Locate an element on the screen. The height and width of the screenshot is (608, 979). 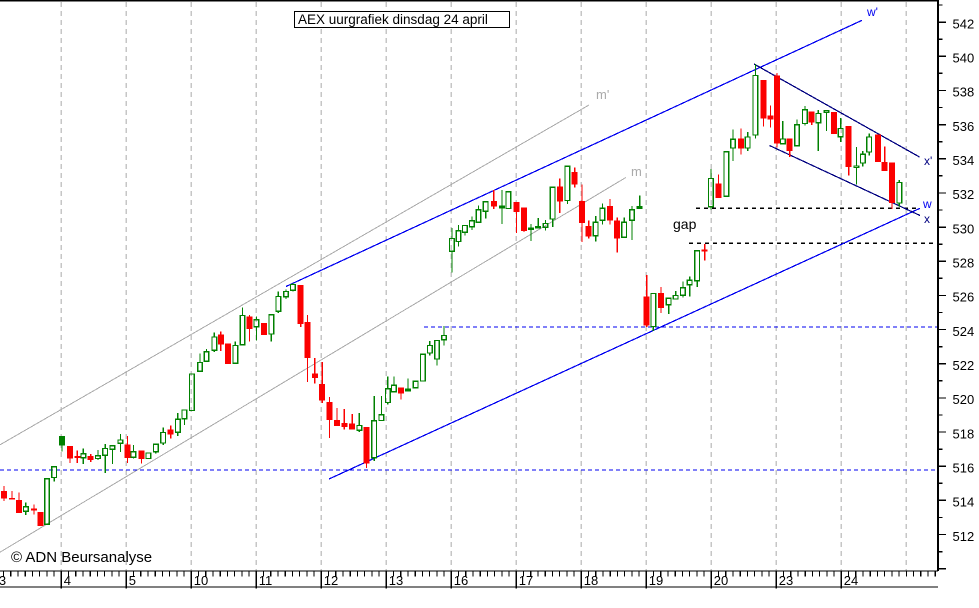
svg-text: 532 is located at coordinates (964, 194).